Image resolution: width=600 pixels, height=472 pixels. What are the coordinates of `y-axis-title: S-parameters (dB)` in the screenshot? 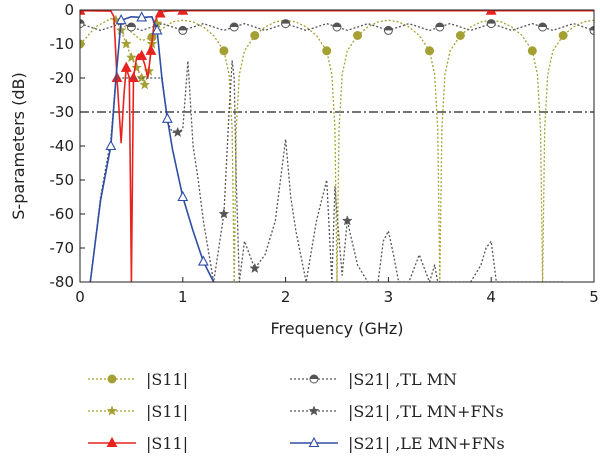 It's located at (18, 145).